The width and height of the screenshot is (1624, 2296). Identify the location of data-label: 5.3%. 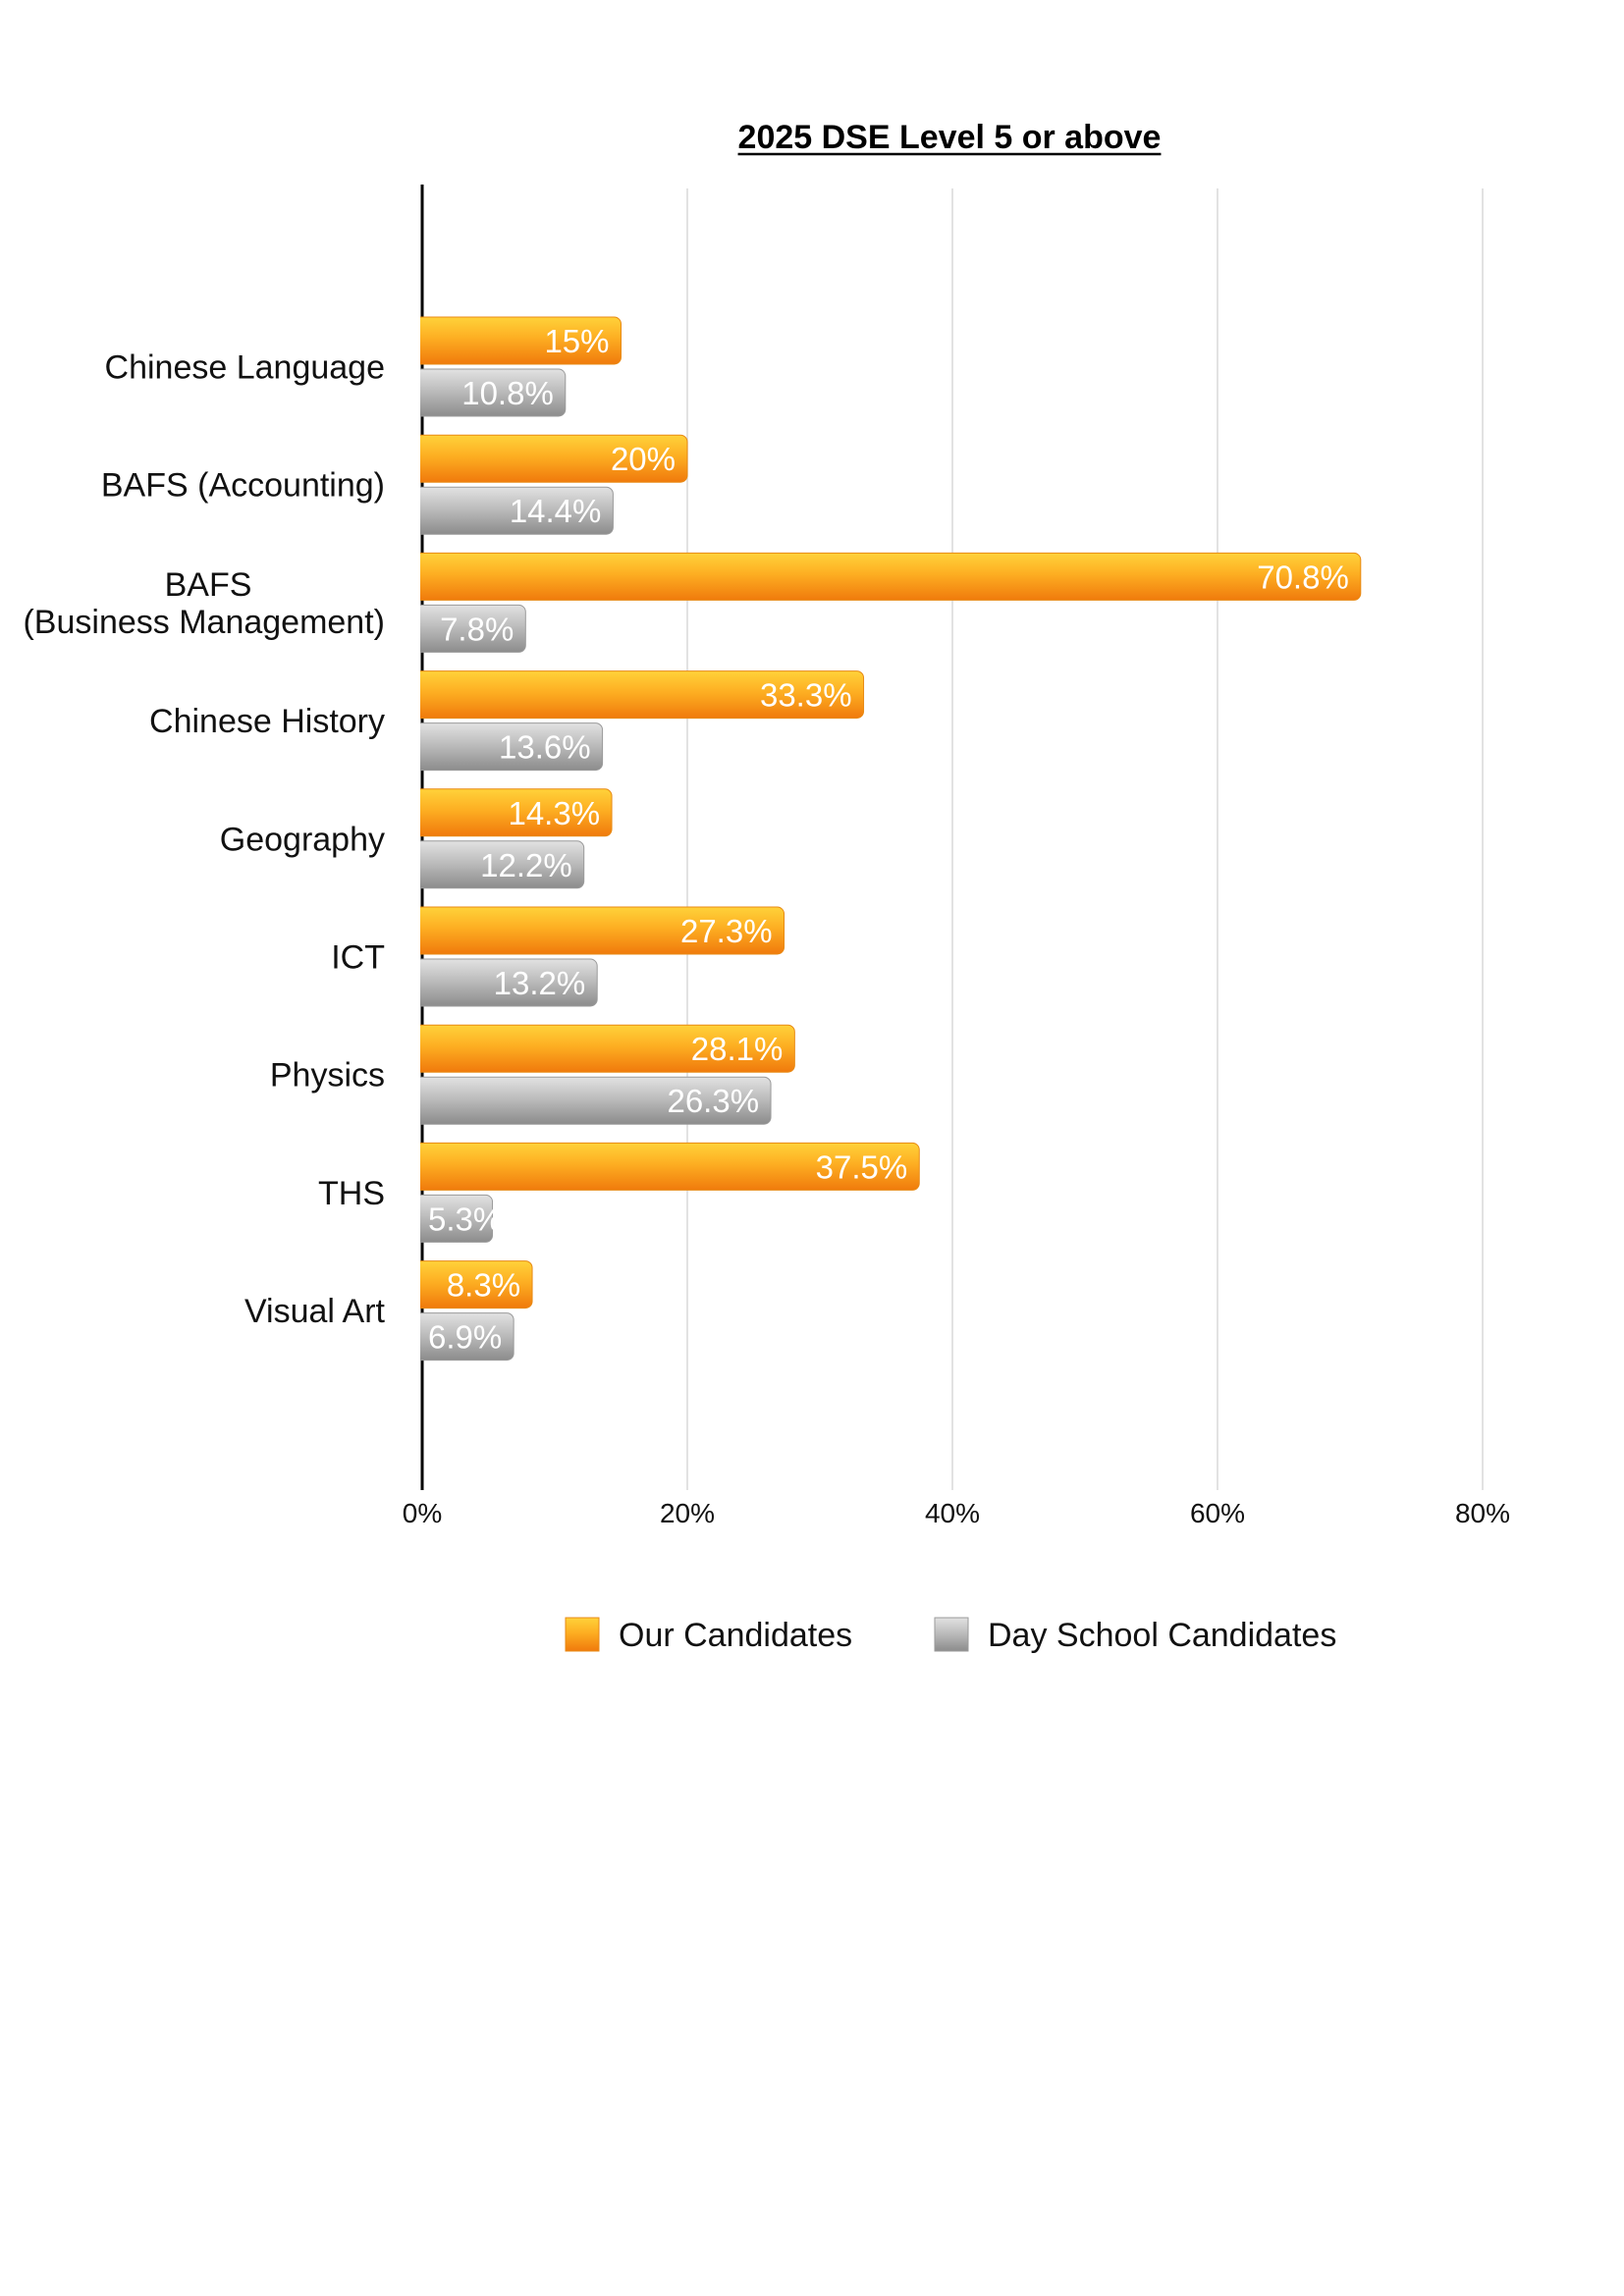
(465, 1219).